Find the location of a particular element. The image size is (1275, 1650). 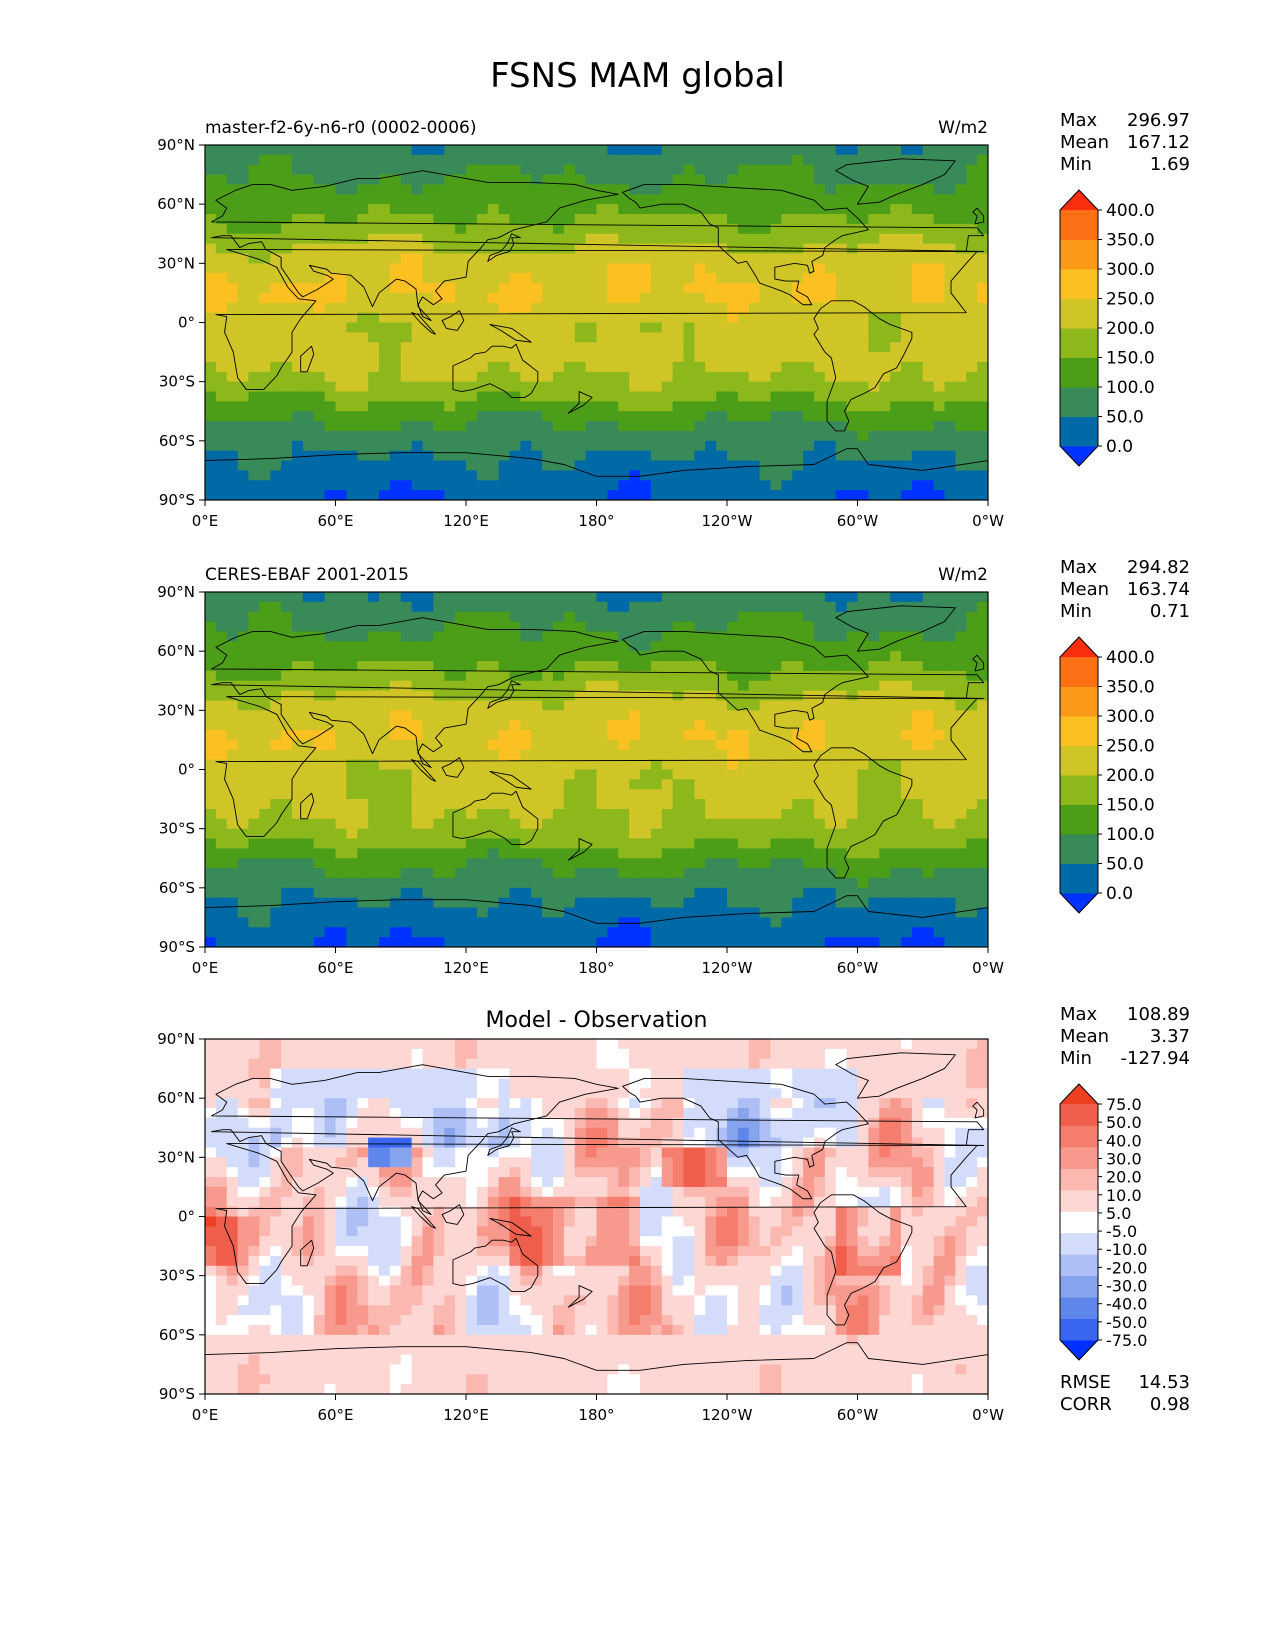

coastline is located at coordinates (978, 216).